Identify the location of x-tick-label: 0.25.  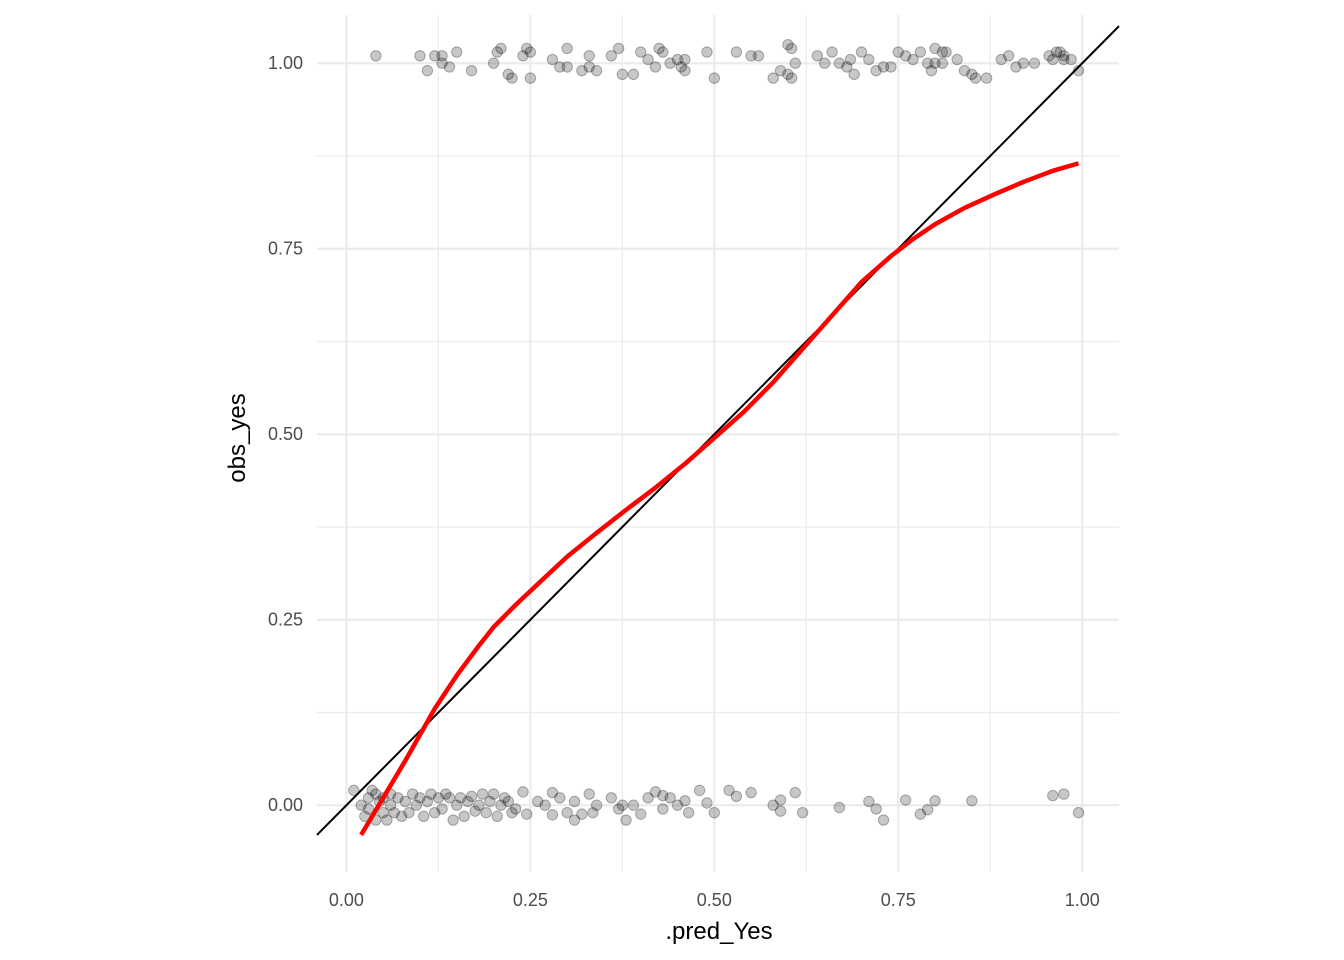
(530, 900).